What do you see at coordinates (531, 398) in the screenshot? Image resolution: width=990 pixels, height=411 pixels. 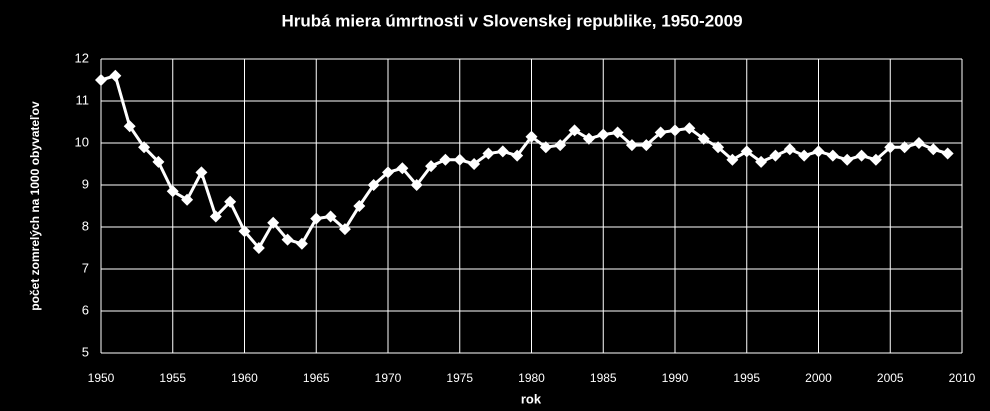 I see `x-axis-label: rok` at bounding box center [531, 398].